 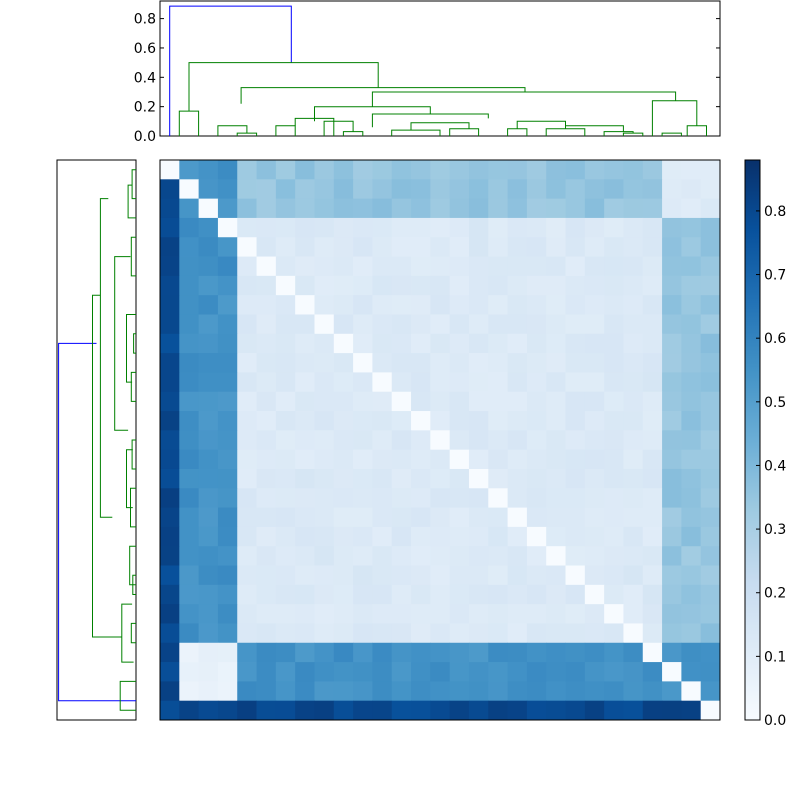 What do you see at coordinates (771, 466) in the screenshot?
I see `colorbar-axis: 0.0 0.1 0.2 0.3 0.4 0.5 0.6 0.7 0.8` at bounding box center [771, 466].